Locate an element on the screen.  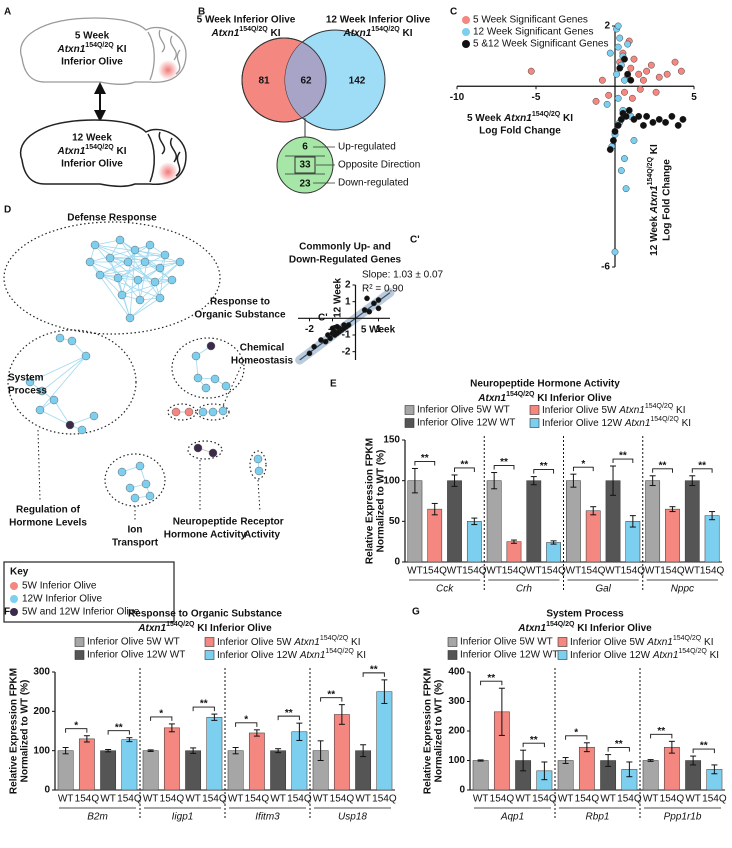
chart-subtitle-part: 154Q/2Q is located at coordinates (520, 394).